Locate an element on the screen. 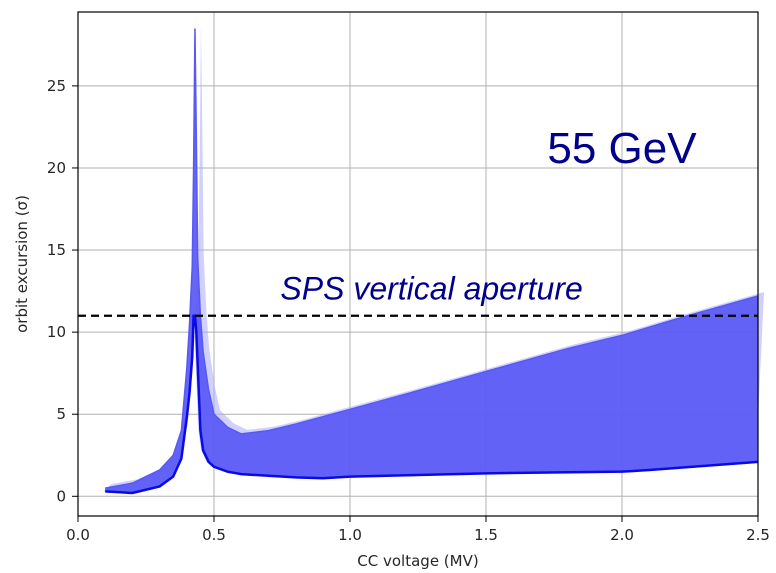 The height and width of the screenshot is (573, 776). x-axis-label: CC voltage (MV) is located at coordinates (417, 561).